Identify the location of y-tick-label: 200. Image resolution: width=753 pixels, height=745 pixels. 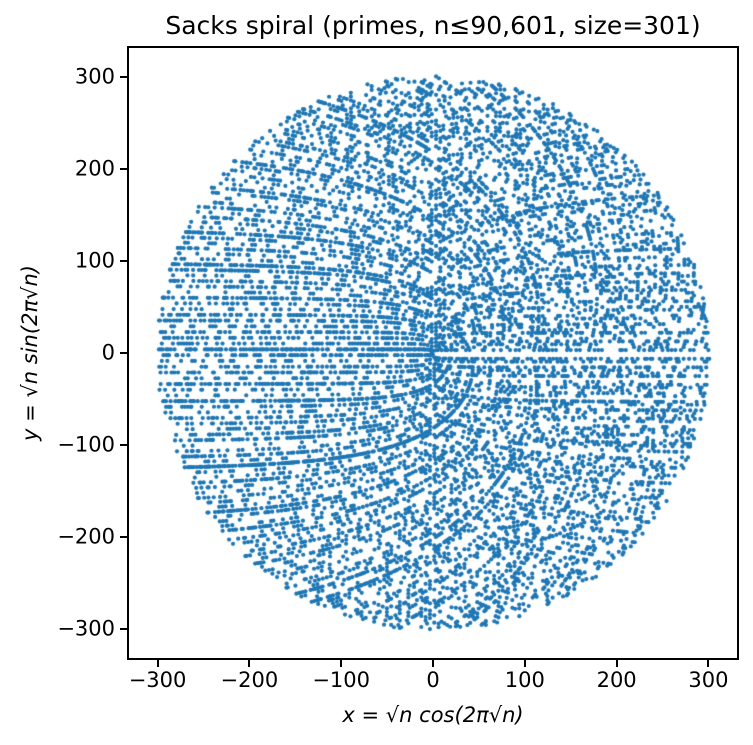
(94, 168).